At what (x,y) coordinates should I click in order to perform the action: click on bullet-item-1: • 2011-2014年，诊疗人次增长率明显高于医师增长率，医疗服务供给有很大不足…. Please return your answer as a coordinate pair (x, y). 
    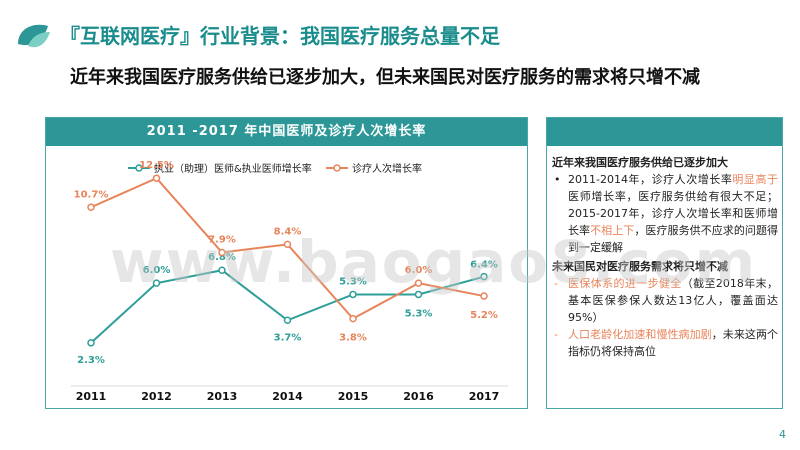
    Looking at the image, I should click on (665, 213).